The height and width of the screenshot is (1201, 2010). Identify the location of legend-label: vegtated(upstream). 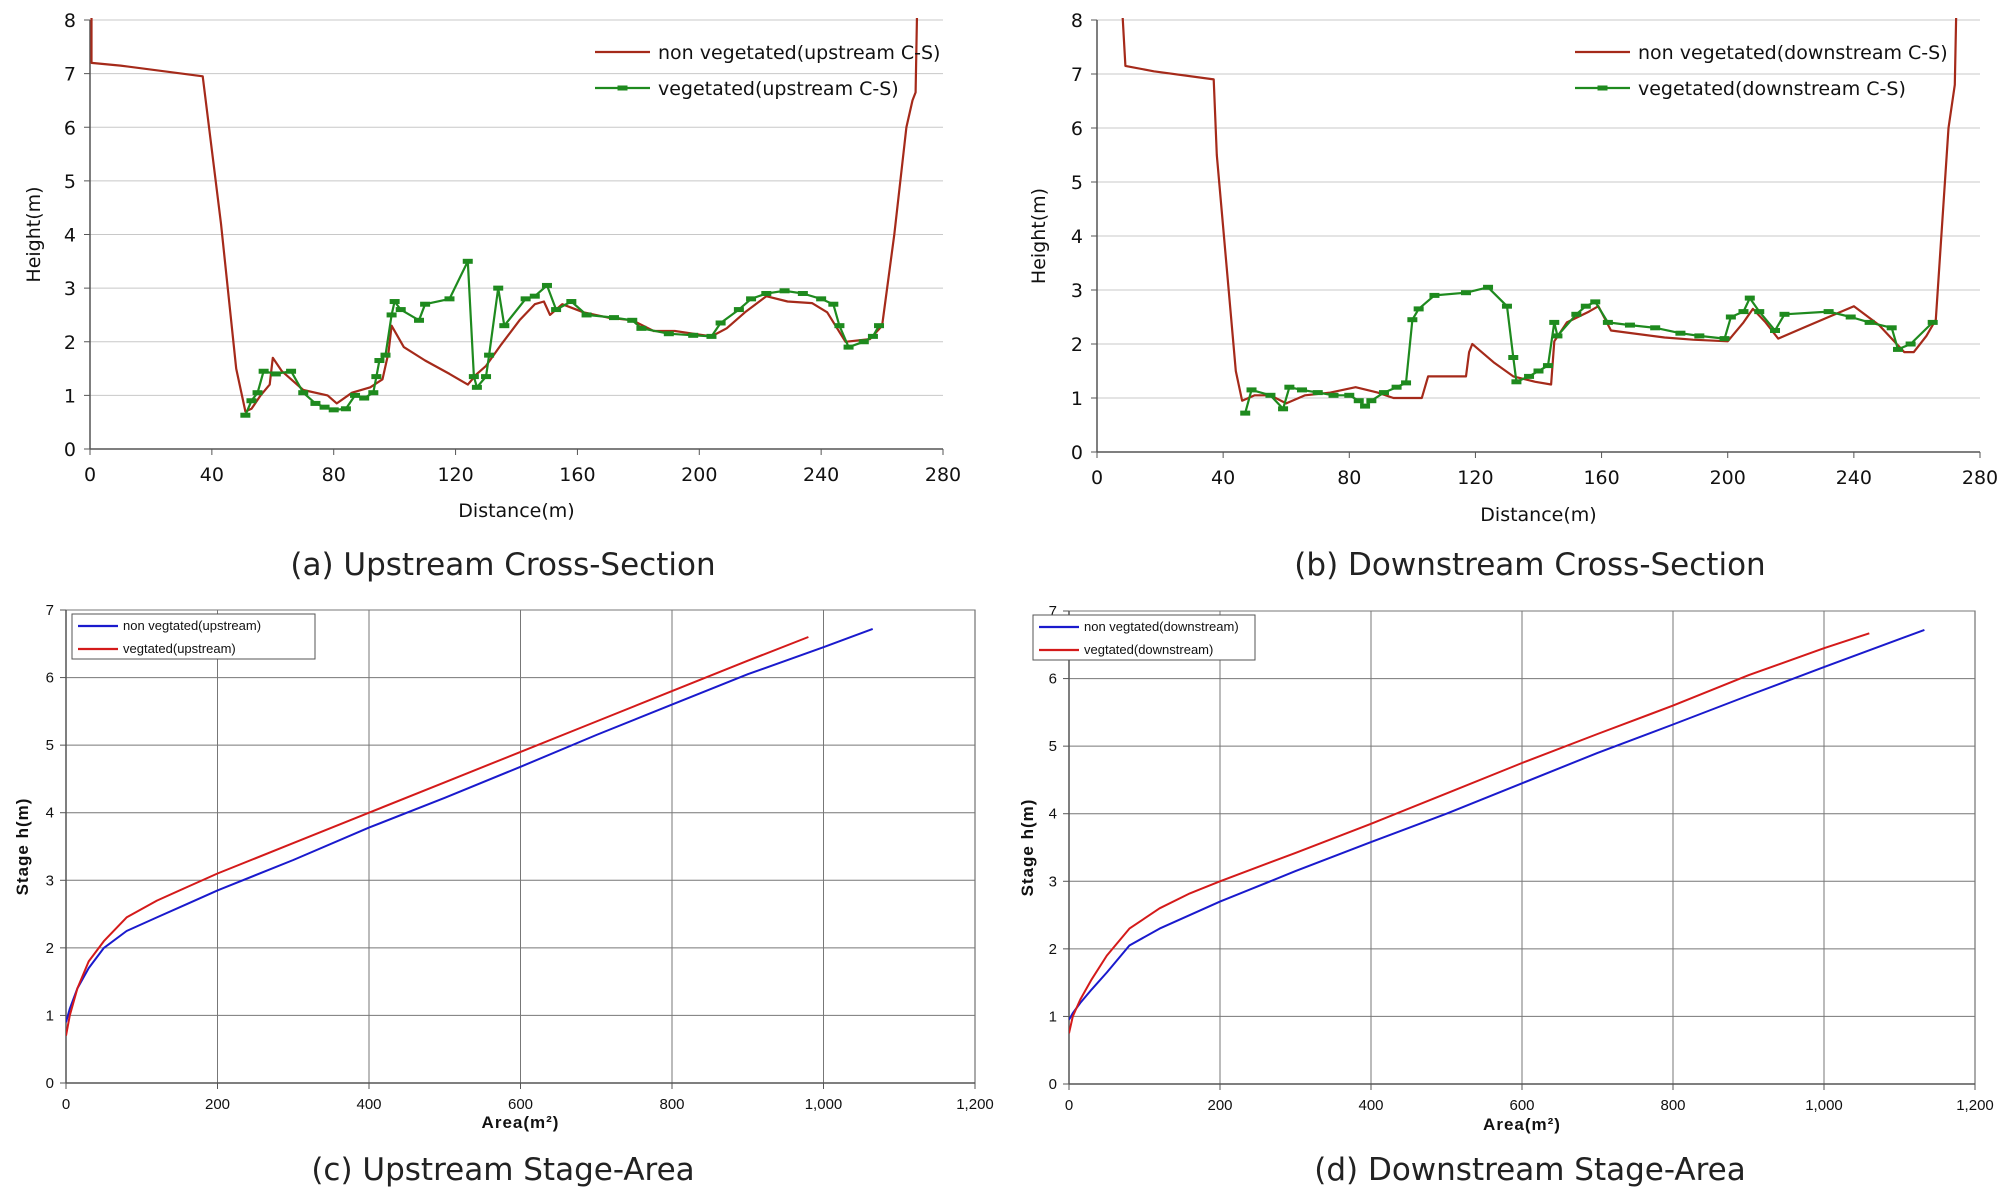
(179, 648).